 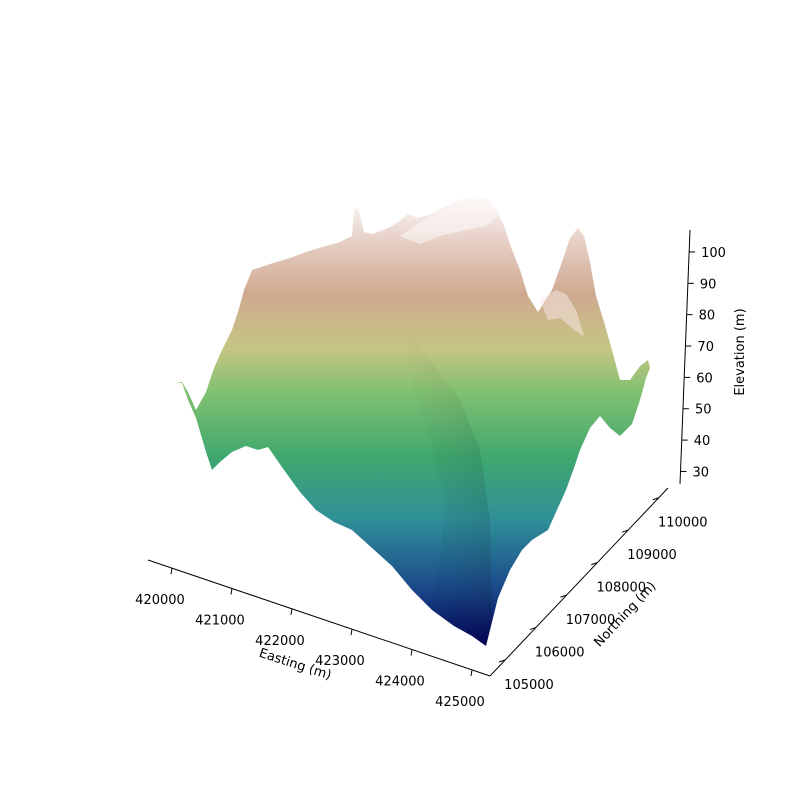 What do you see at coordinates (708, 284) in the screenshot?
I see `z-tick-label: 90` at bounding box center [708, 284].